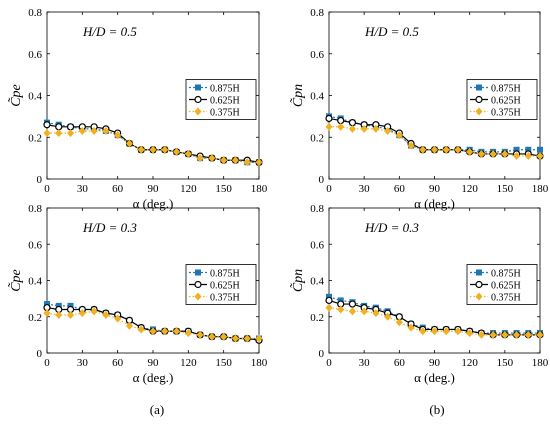 Image resolution: width=550 pixels, height=426 pixels. I want to click on legend-label: 0.875H, so click(225, 89).